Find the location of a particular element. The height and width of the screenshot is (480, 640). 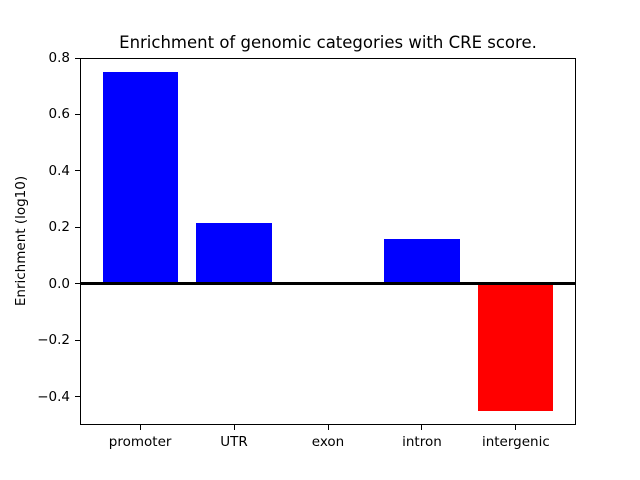

y-tick-label: 0.6 is located at coordinates (59, 114).